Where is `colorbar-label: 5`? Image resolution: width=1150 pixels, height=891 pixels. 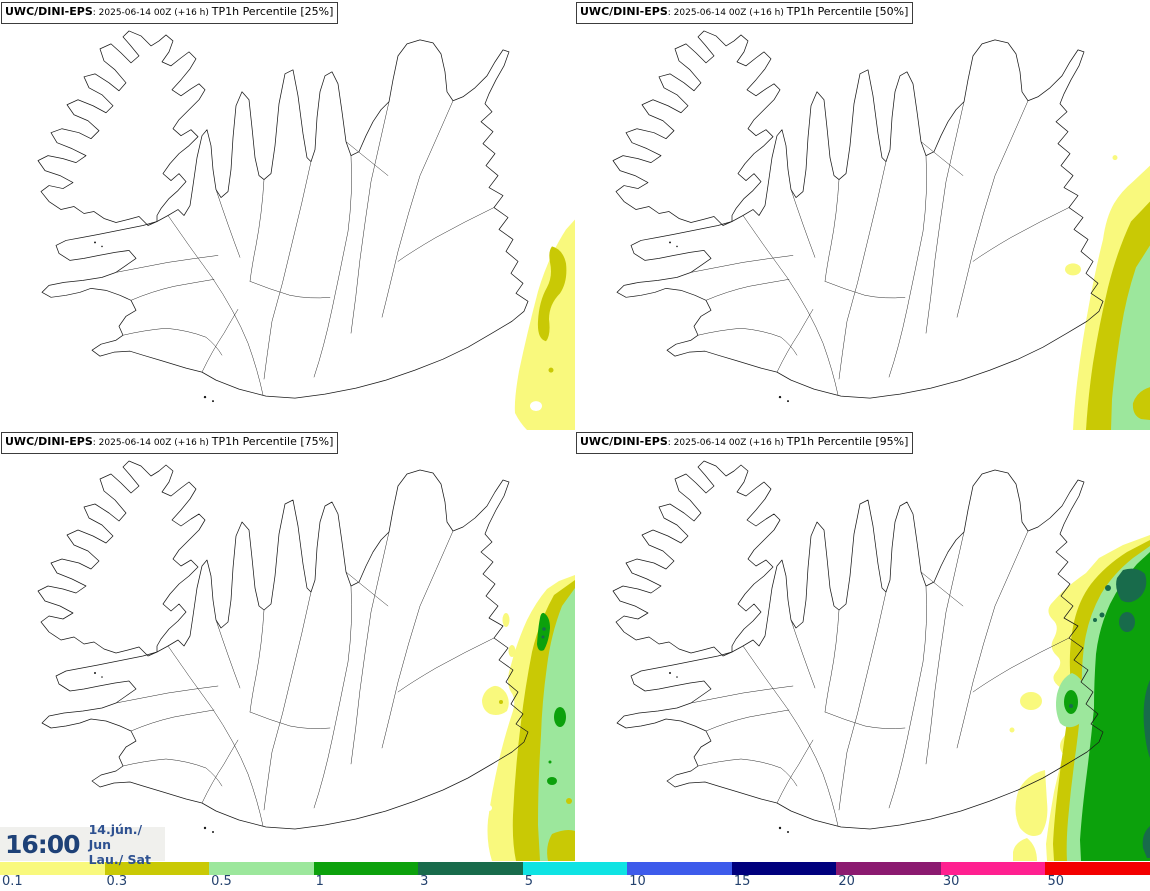 colorbar-label: 5 is located at coordinates (528, 881).